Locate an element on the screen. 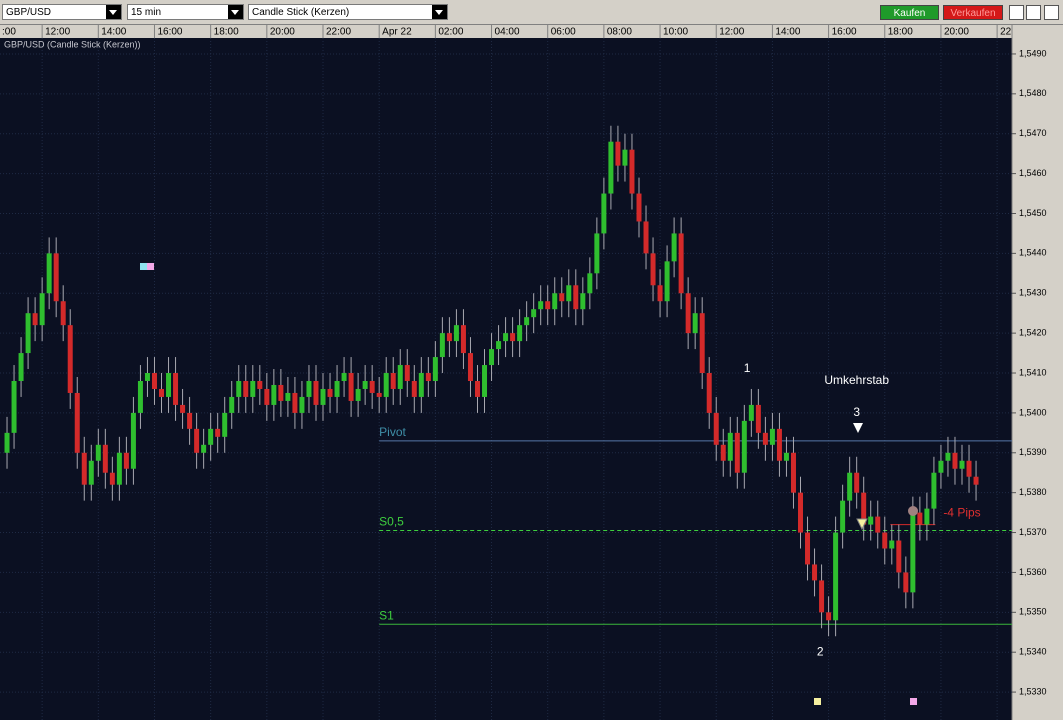  annotation: 3 is located at coordinates (856, 412).